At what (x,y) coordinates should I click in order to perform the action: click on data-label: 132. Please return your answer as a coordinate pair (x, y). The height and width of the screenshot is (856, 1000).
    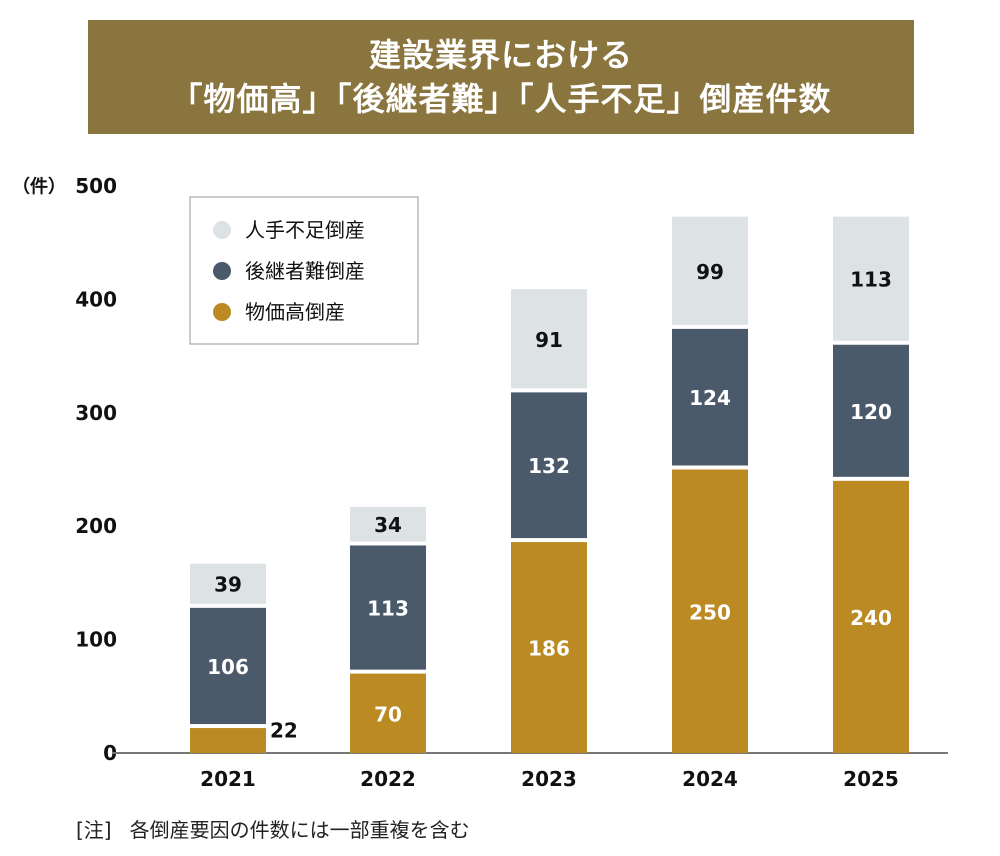
    Looking at the image, I should click on (549, 466).